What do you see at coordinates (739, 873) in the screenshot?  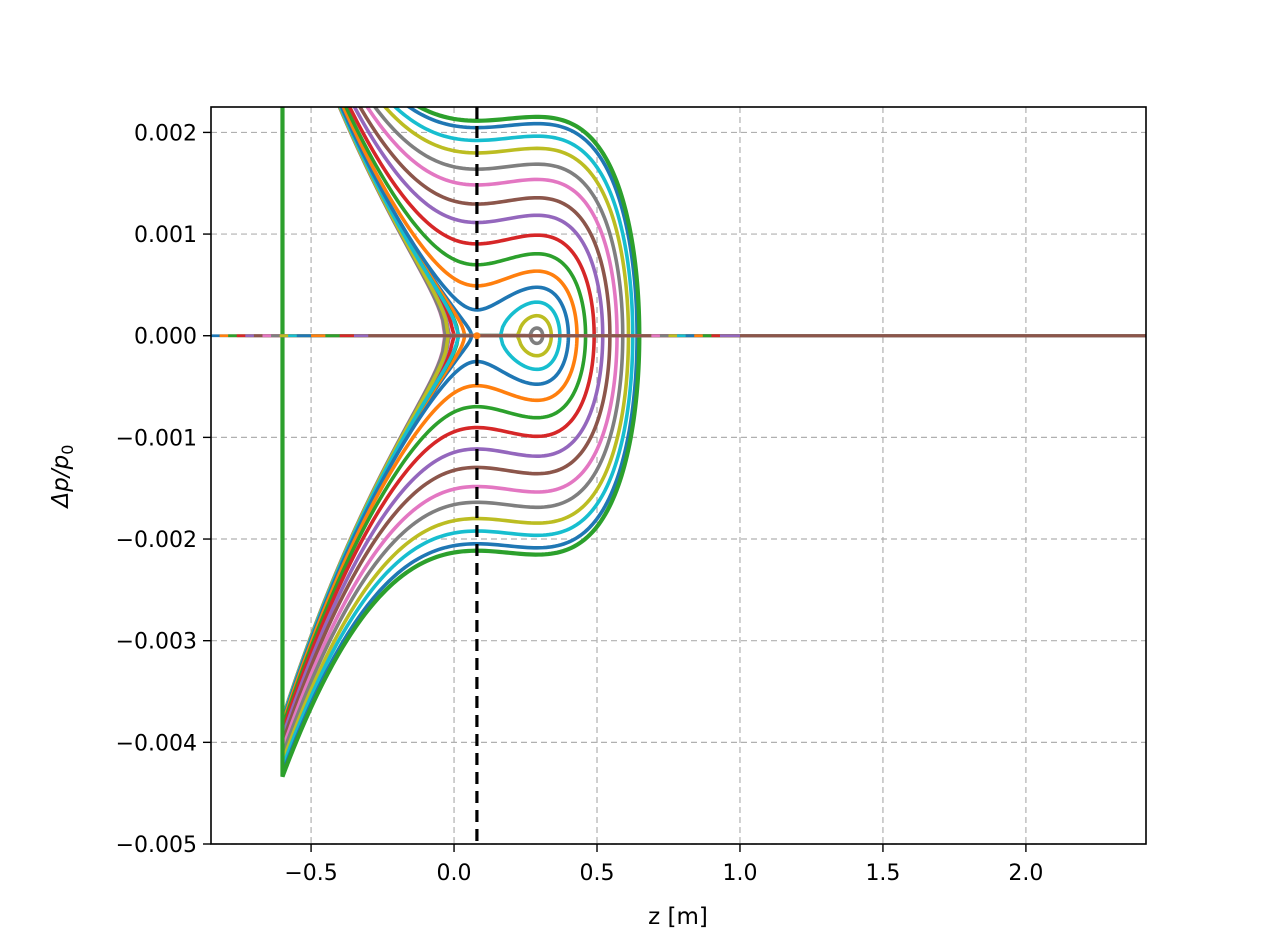 I see `x-tick-label: 1.0` at bounding box center [739, 873].